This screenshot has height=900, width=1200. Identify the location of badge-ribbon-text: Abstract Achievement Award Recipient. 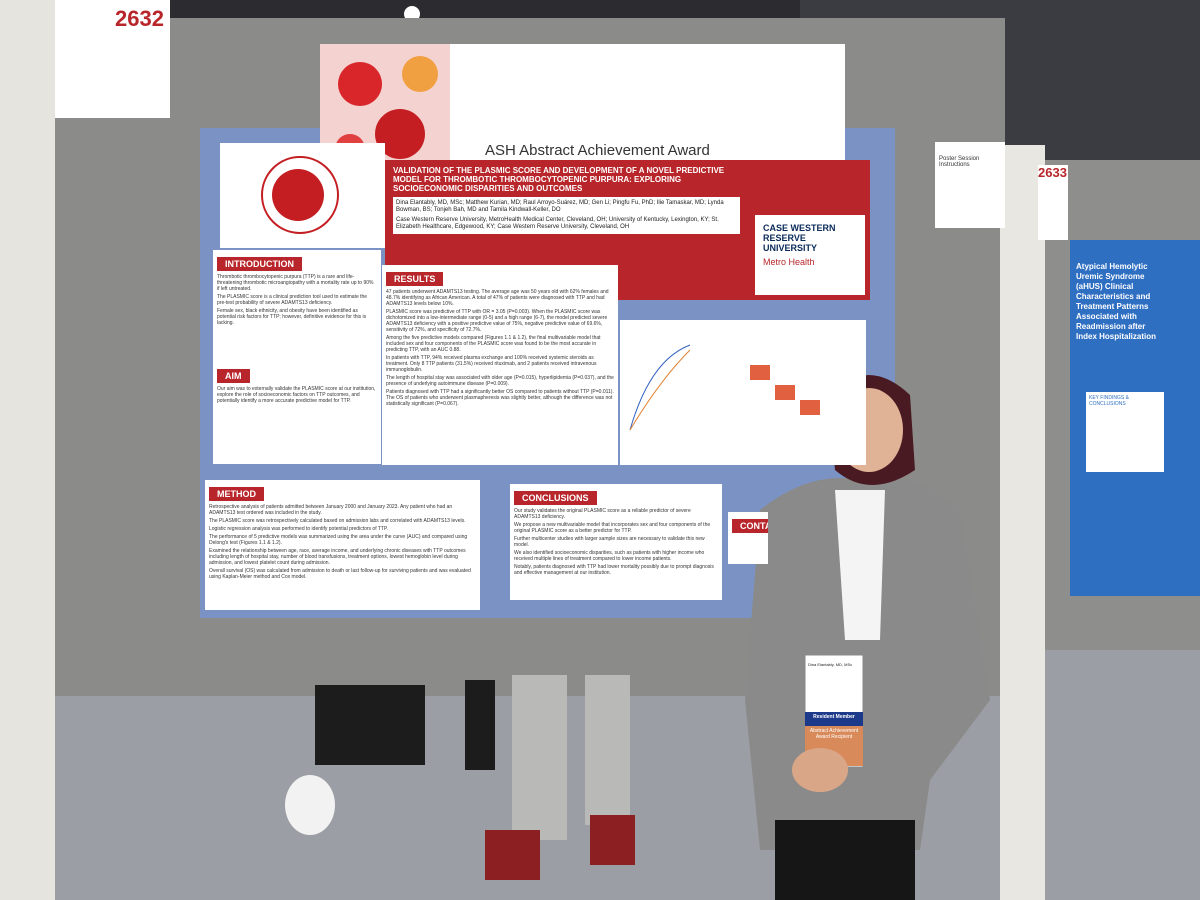
(834, 734).